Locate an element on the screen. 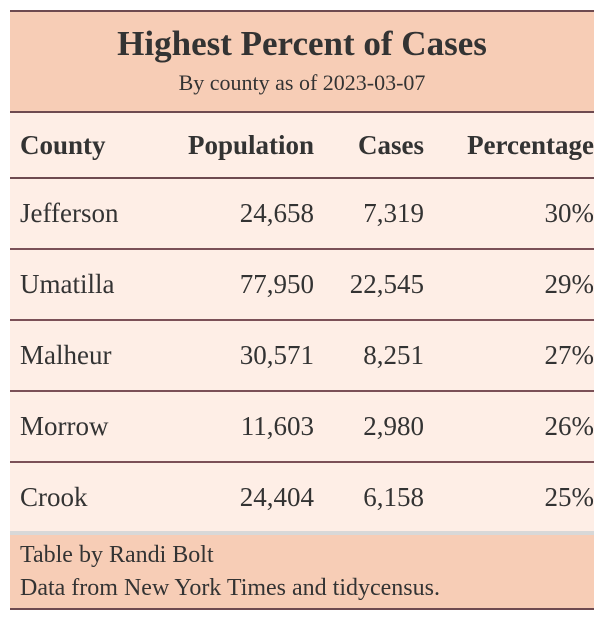 The width and height of the screenshot is (604, 622). table-row: Umatilla 77,950 22,545 29% is located at coordinates (302, 285).